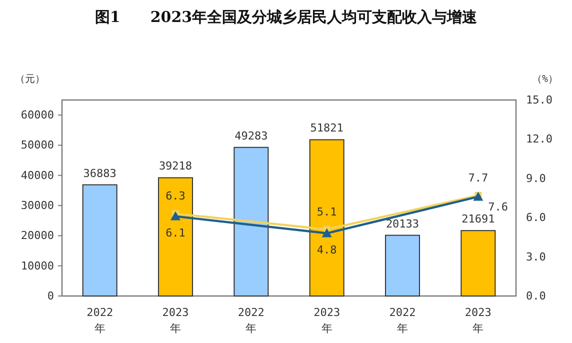 The height and width of the screenshot is (343, 572). Describe the element at coordinates (175, 166) in the screenshot. I see `data-label: 39218` at that location.